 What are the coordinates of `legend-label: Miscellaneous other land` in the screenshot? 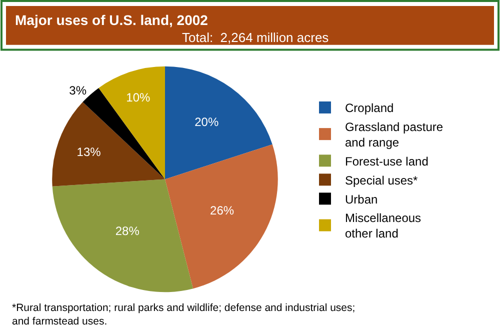 It's located at (383, 226).